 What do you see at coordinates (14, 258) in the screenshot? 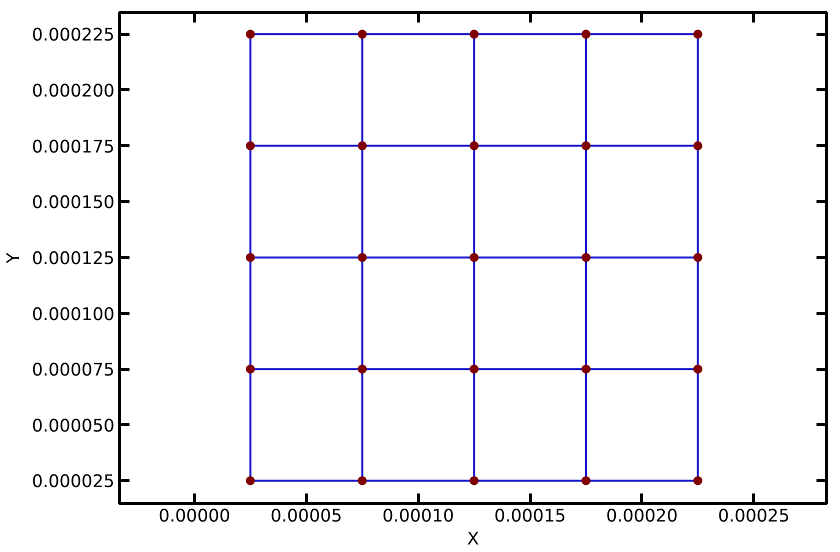
I see `y-axis-title: Y` at bounding box center [14, 258].